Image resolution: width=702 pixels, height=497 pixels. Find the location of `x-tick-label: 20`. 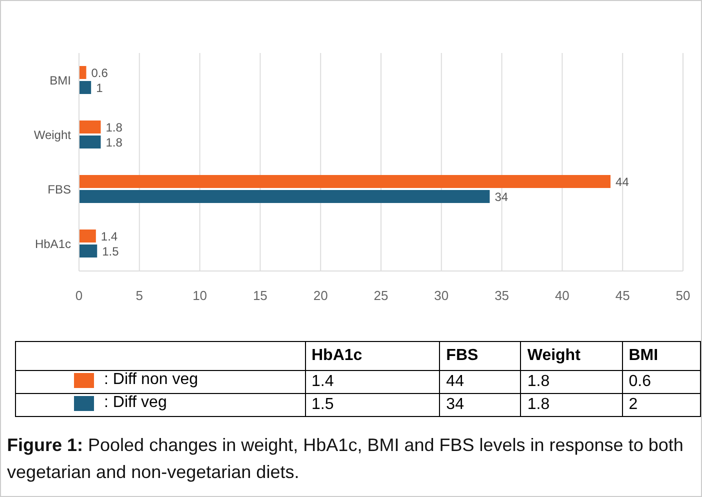

x-tick-label: 20 is located at coordinates (320, 296).